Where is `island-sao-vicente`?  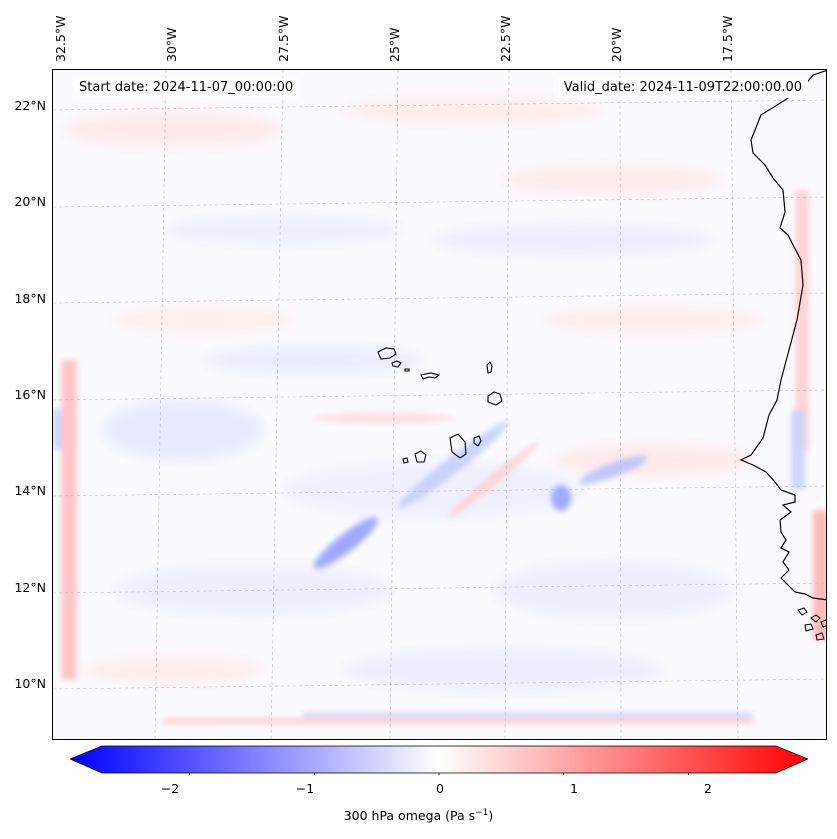
island-sao-vicente is located at coordinates (396, 364).